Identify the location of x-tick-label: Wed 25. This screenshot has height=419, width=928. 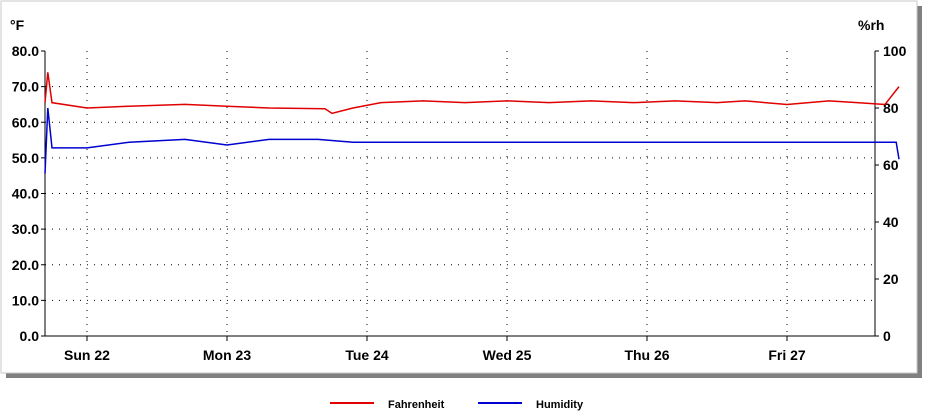
(507, 355).